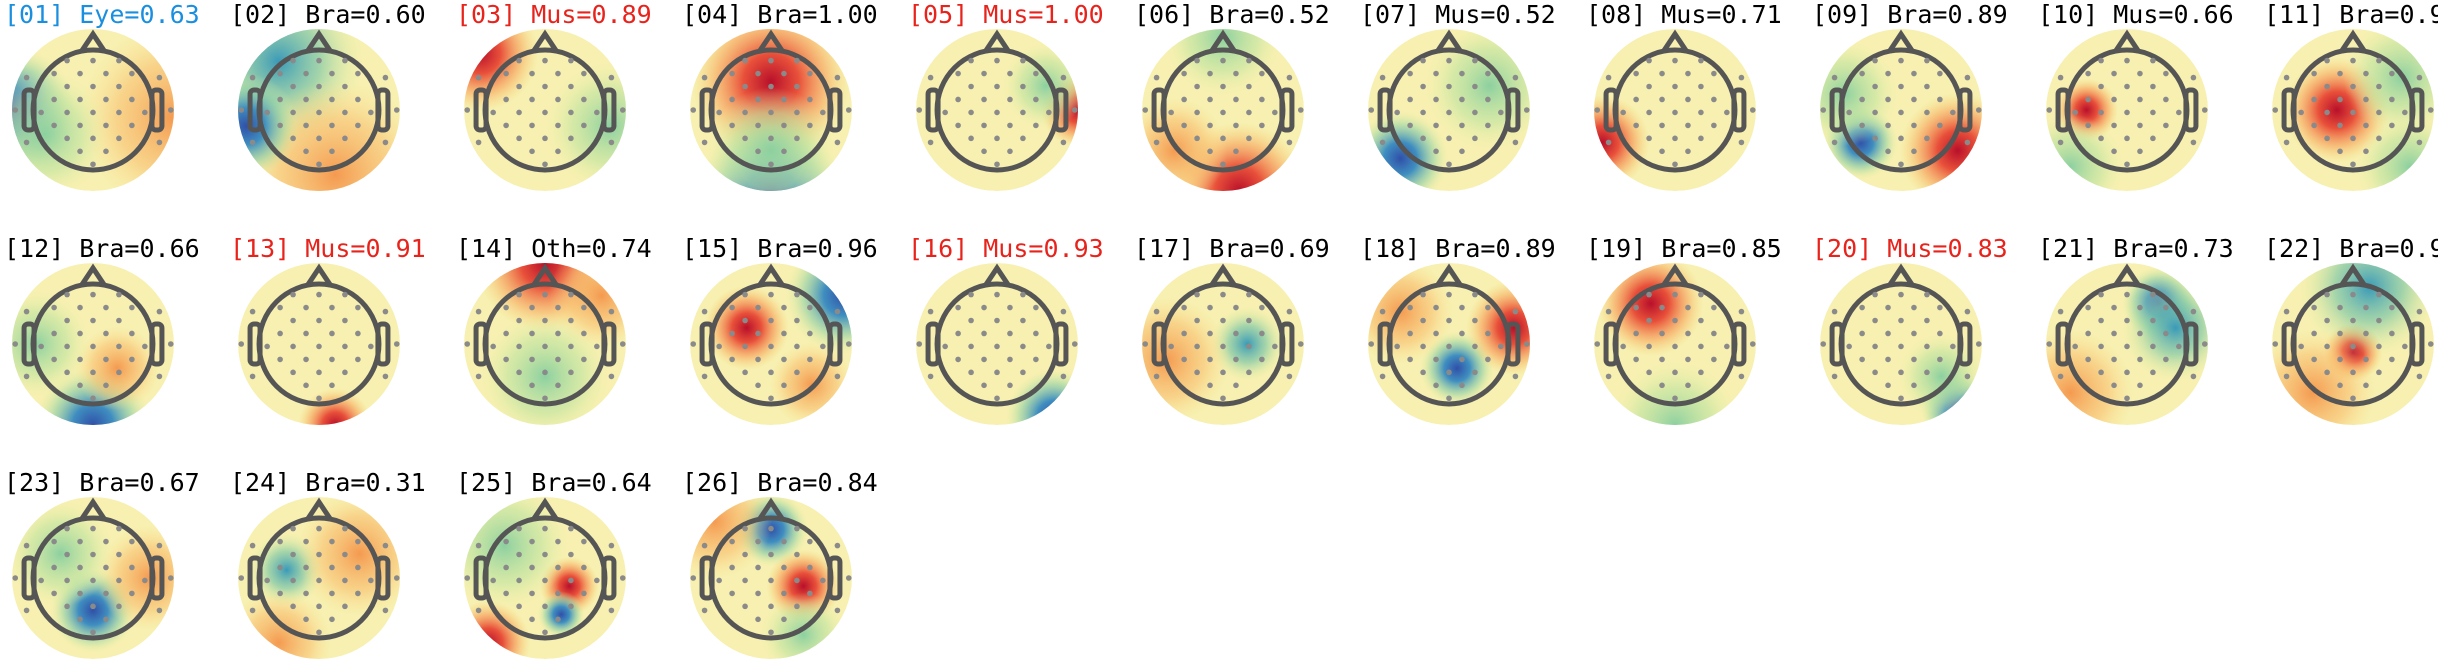  Describe the element at coordinates (780, 563) in the screenshot. I see `topomap-panel: [26] Bra=0.84` at that location.